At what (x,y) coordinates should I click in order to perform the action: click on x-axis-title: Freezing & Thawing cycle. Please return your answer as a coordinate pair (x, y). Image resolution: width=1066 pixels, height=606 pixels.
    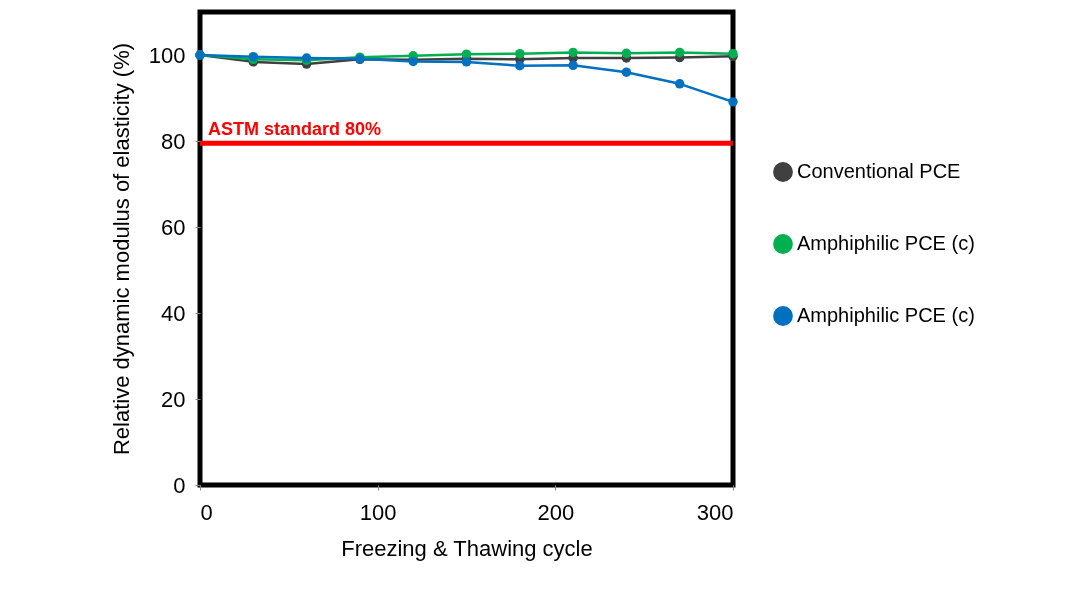
    Looking at the image, I should click on (467, 548).